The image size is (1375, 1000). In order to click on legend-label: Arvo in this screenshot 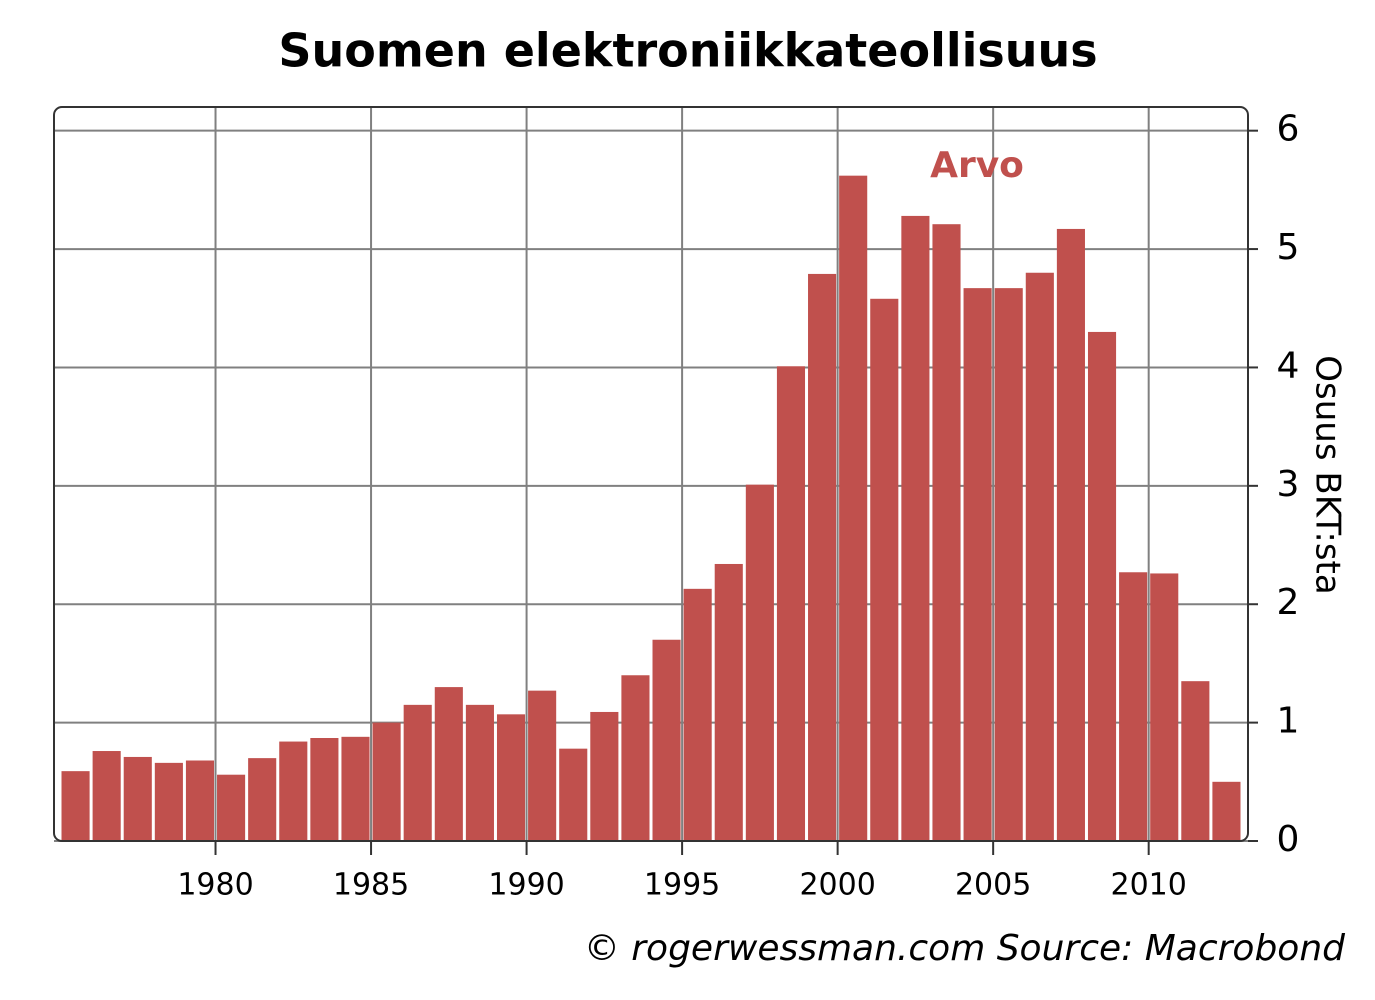, I will do `click(977, 165)`.